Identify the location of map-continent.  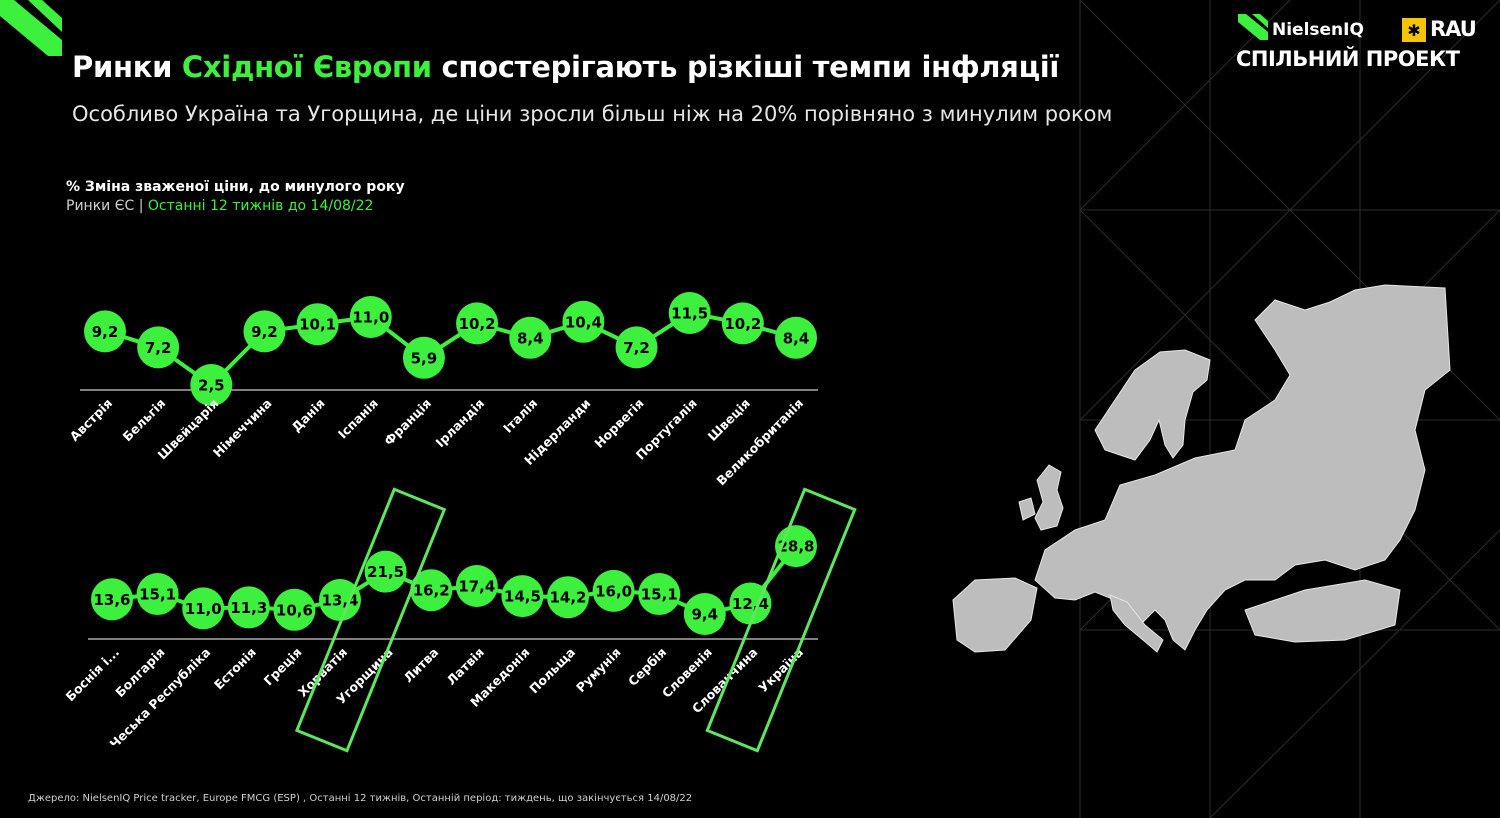
(1242, 467).